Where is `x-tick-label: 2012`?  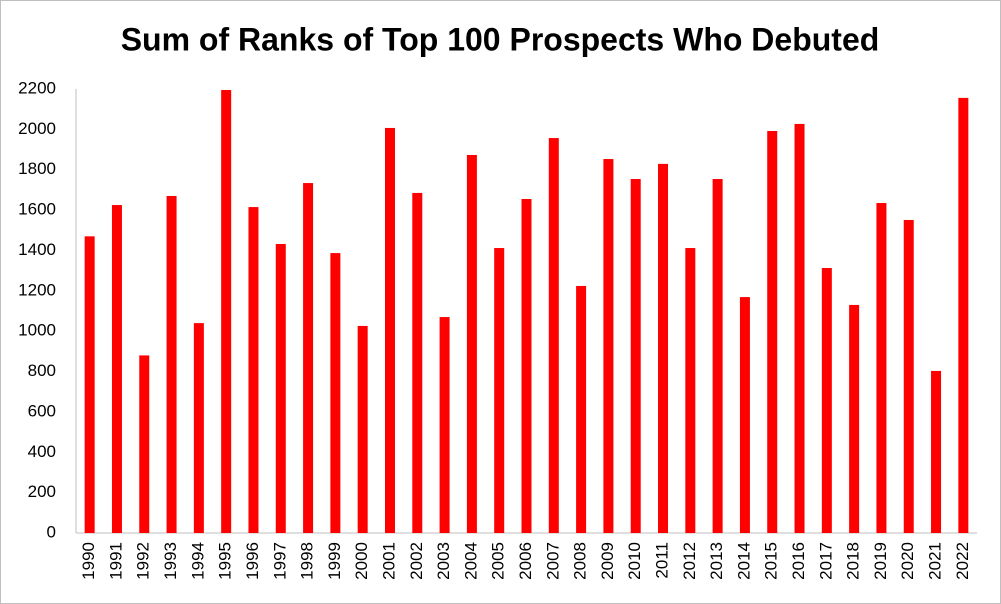 x-tick-label: 2012 is located at coordinates (689, 561).